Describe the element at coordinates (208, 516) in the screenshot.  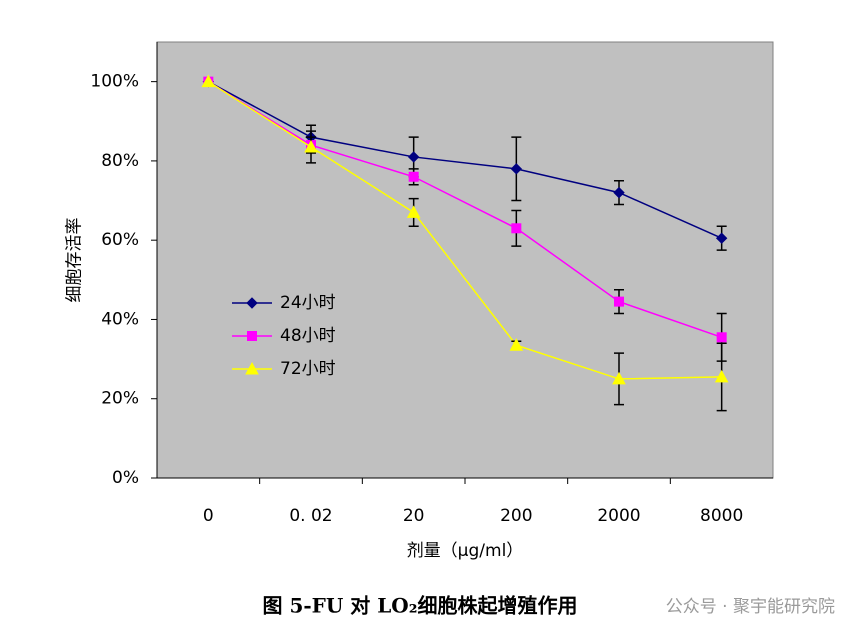
I see `x-tick-label: 0` at that location.